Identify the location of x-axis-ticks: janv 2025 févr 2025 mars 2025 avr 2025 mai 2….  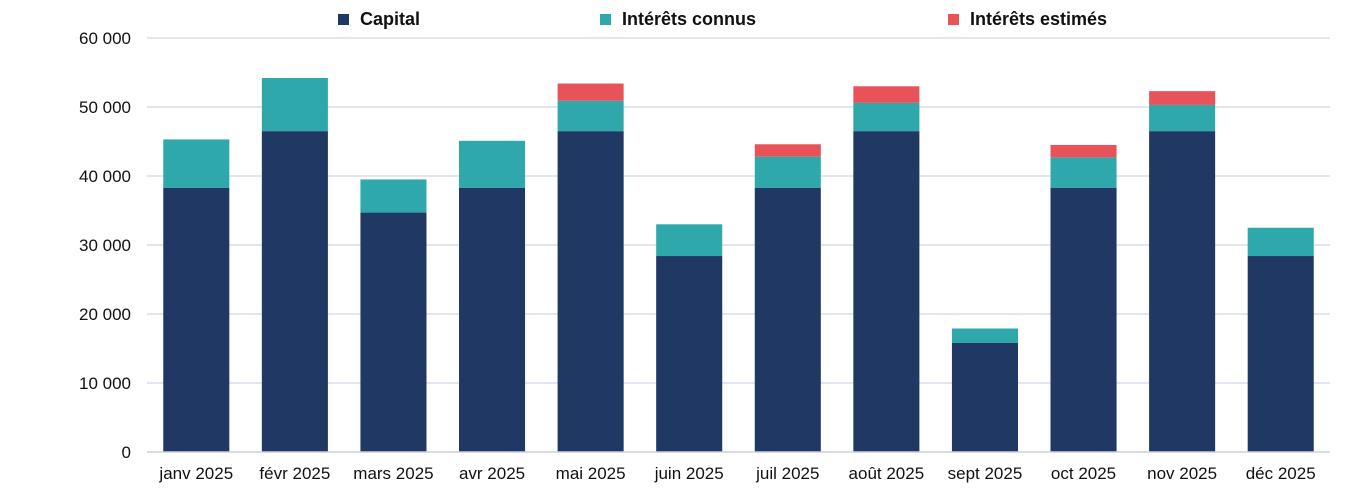
(736, 473).